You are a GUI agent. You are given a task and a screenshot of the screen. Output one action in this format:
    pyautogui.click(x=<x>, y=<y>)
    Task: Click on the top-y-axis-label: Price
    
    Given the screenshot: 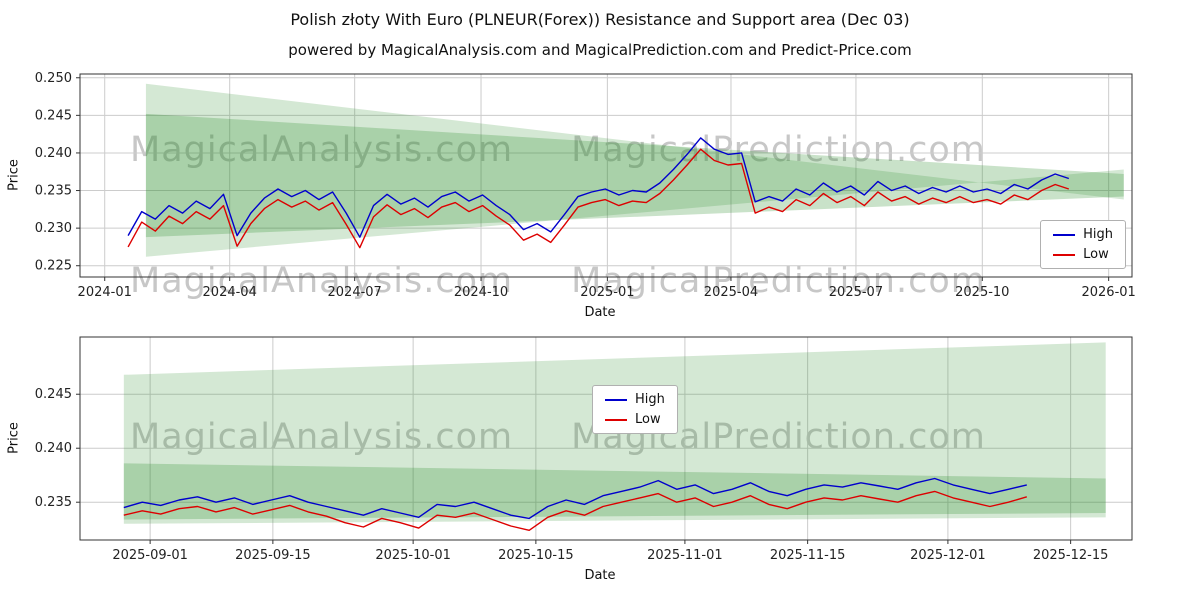 What is the action you would take?
    pyautogui.click(x=14, y=175)
    